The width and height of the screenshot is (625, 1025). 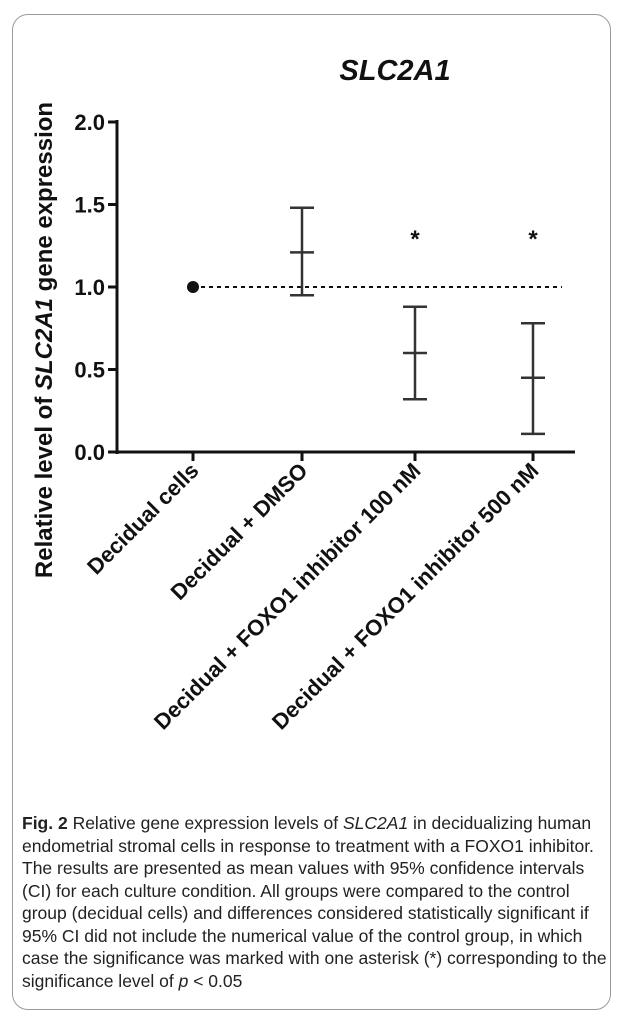 I want to click on y-tick-label: 1.5, so click(x=89, y=205).